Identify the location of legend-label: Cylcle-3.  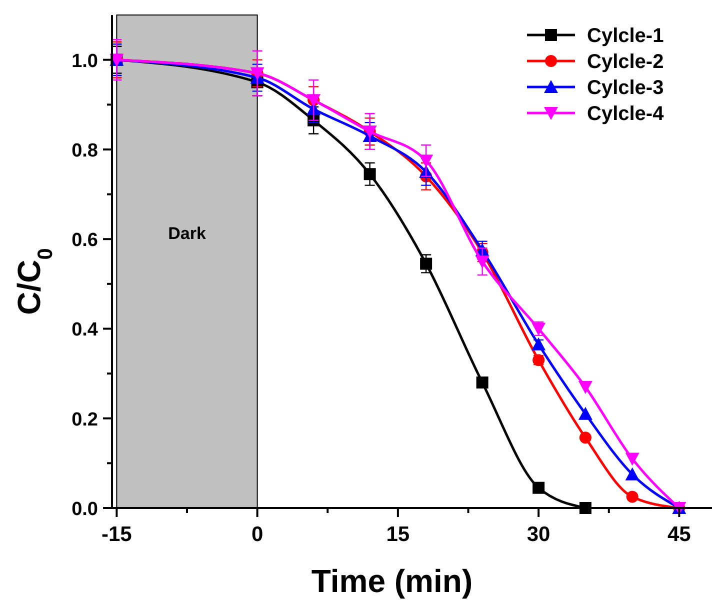
(625, 88).